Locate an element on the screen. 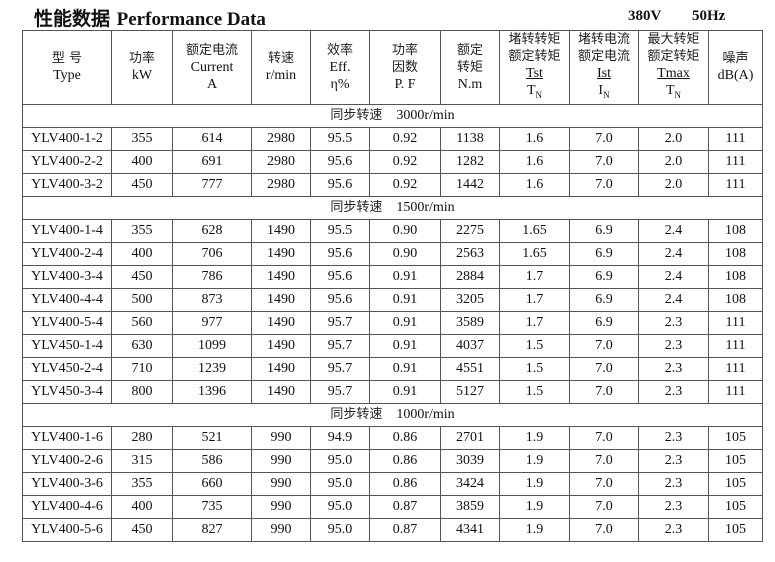 The height and width of the screenshot is (562, 775). table-cell: 560 is located at coordinates (142, 322).